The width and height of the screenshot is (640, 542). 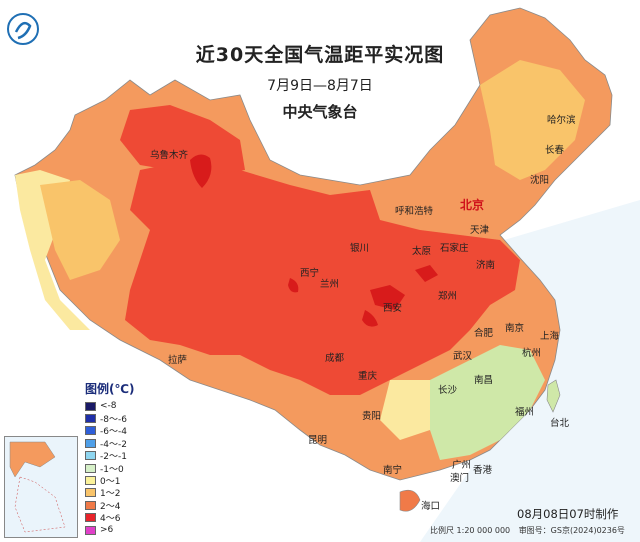 I want to click on zone-mild-southeast, so click(x=405, y=410).